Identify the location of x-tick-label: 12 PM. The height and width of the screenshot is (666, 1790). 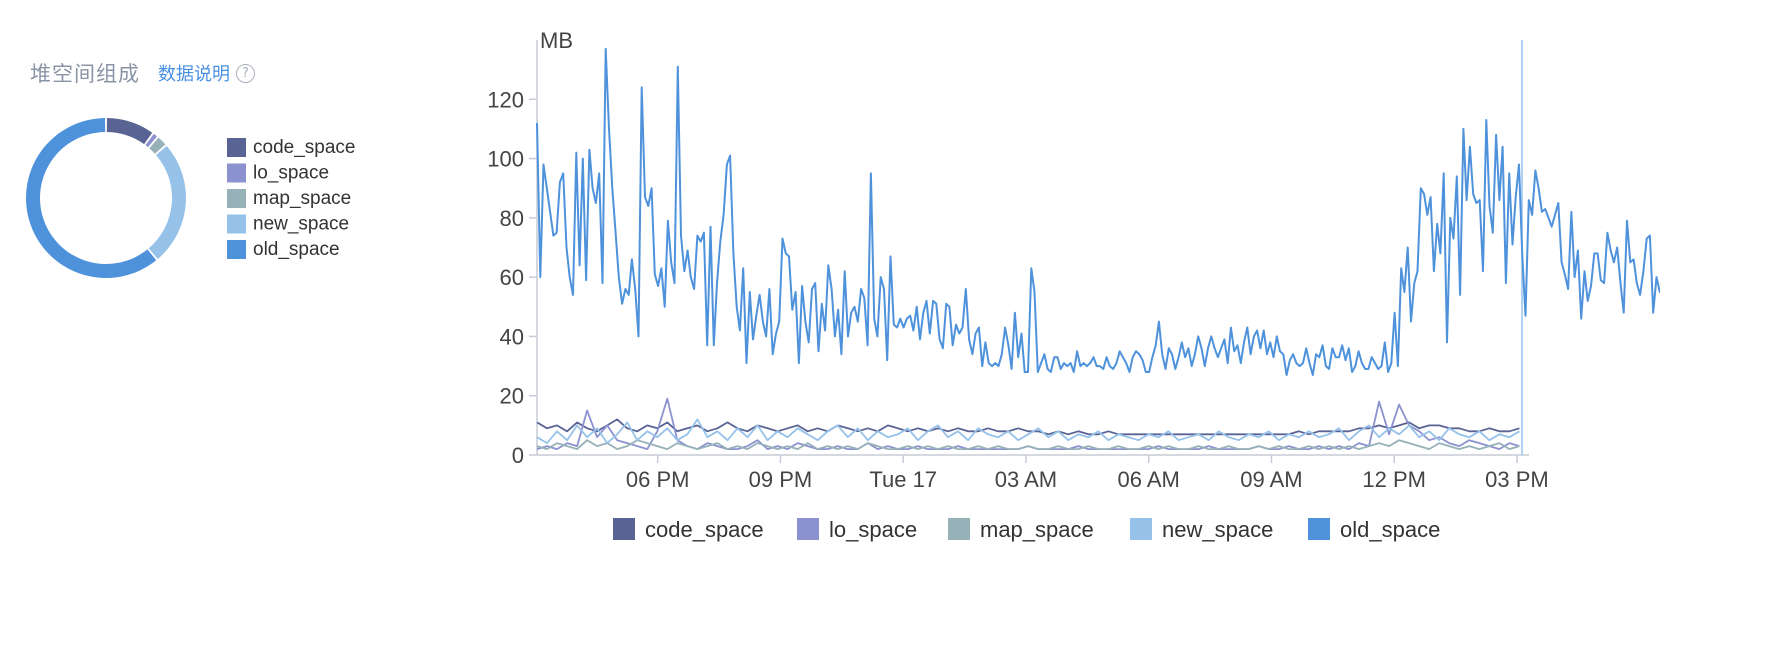
(1394, 479).